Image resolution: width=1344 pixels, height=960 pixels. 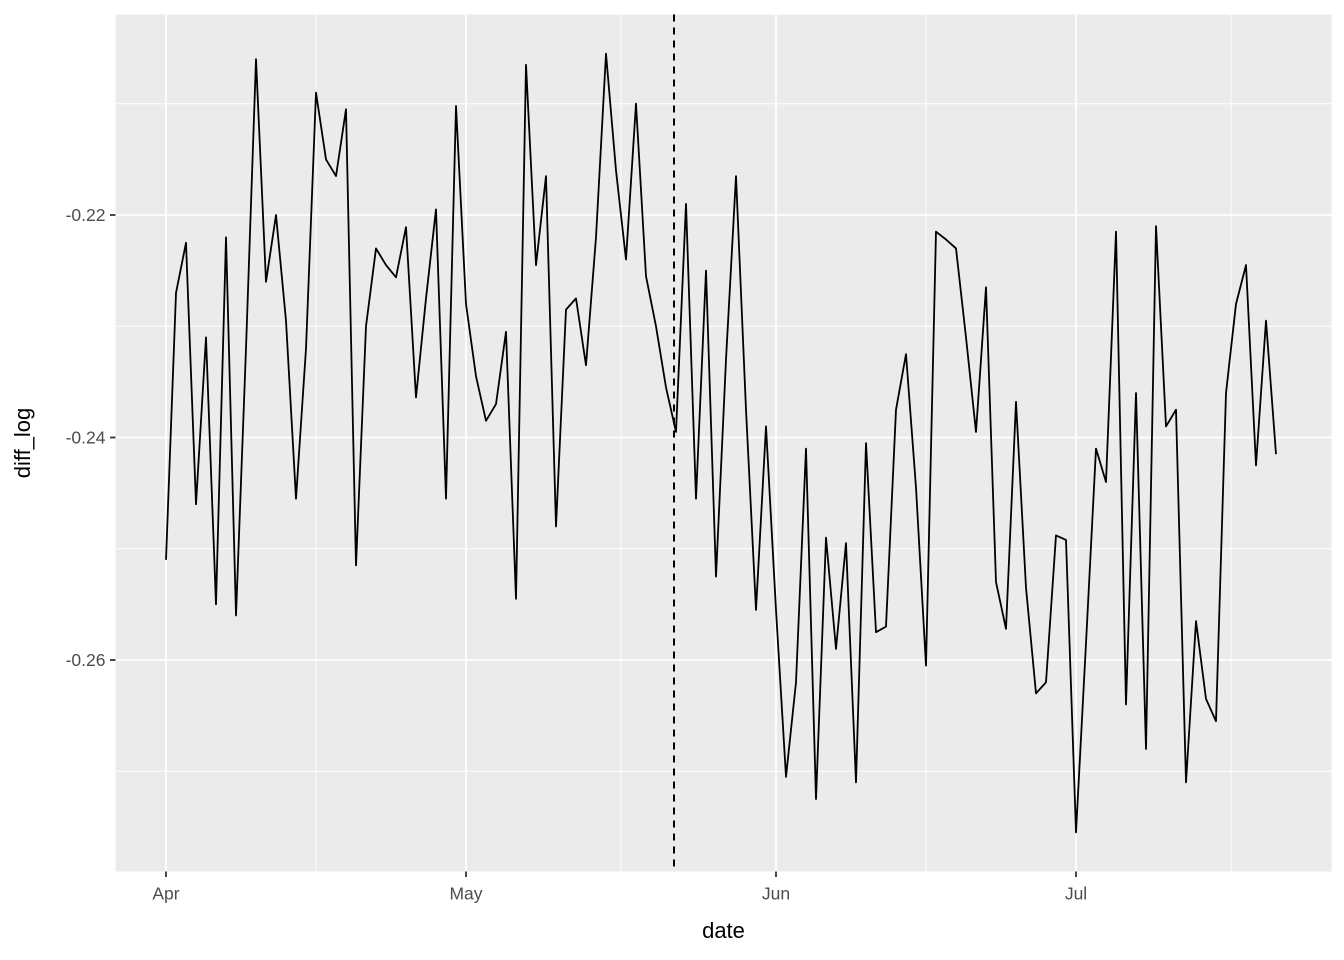 What do you see at coordinates (86, 438) in the screenshot?
I see `y-tick-label: -0.24` at bounding box center [86, 438].